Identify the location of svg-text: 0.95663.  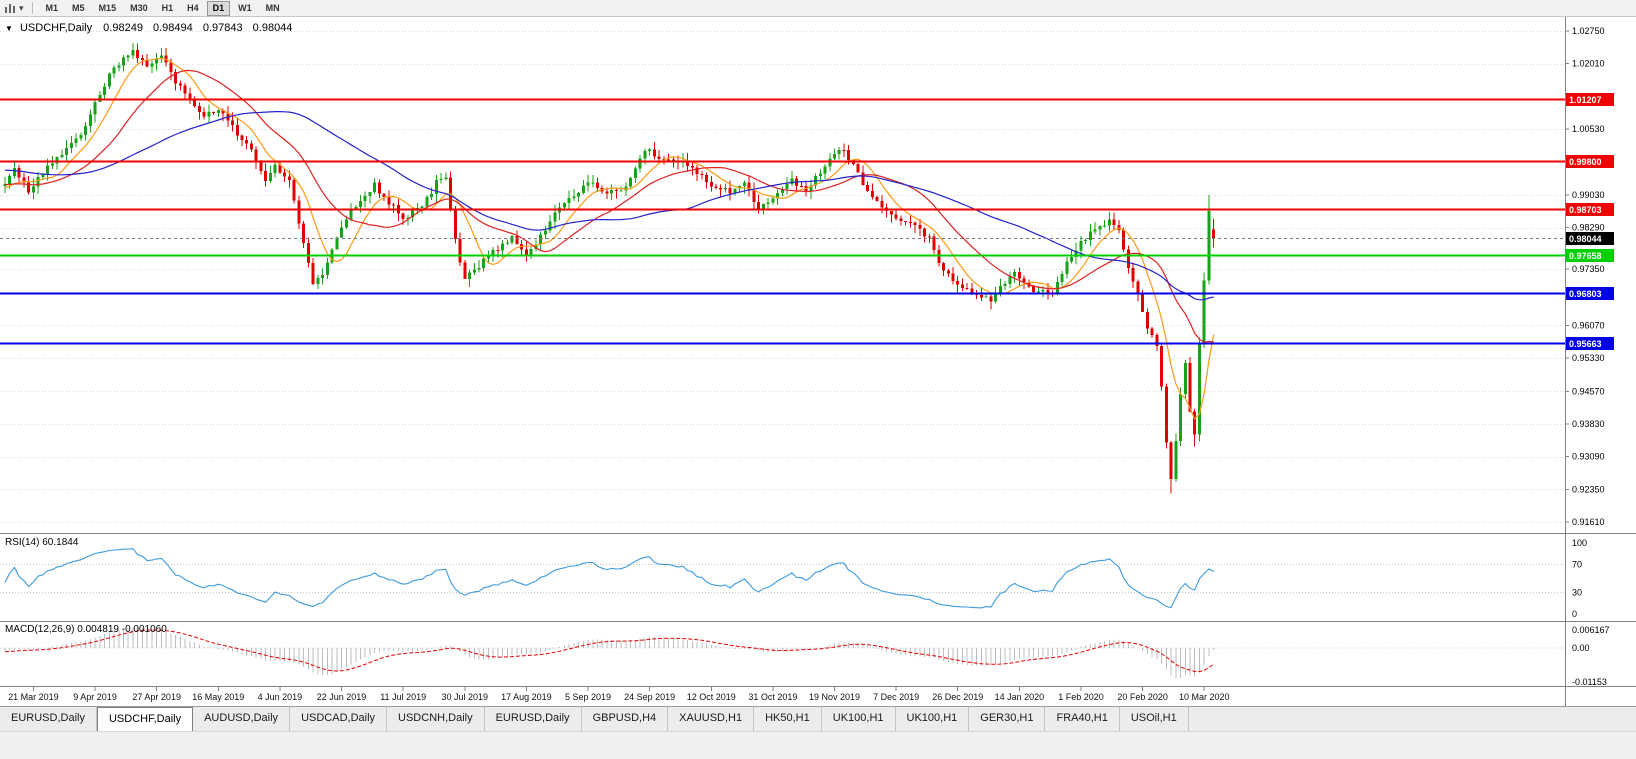
(1585, 344).